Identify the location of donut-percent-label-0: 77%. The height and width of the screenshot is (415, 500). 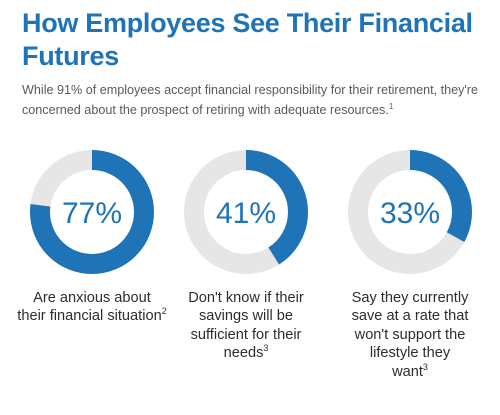
(92, 213).